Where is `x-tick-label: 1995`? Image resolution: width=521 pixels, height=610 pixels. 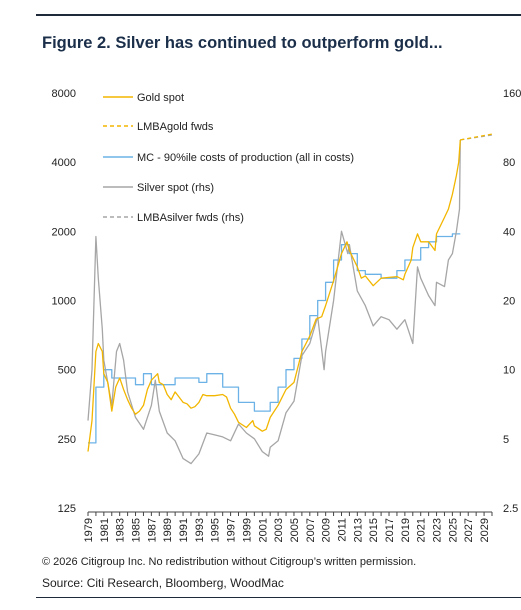 x-tick-label: 1995 is located at coordinates (216, 530).